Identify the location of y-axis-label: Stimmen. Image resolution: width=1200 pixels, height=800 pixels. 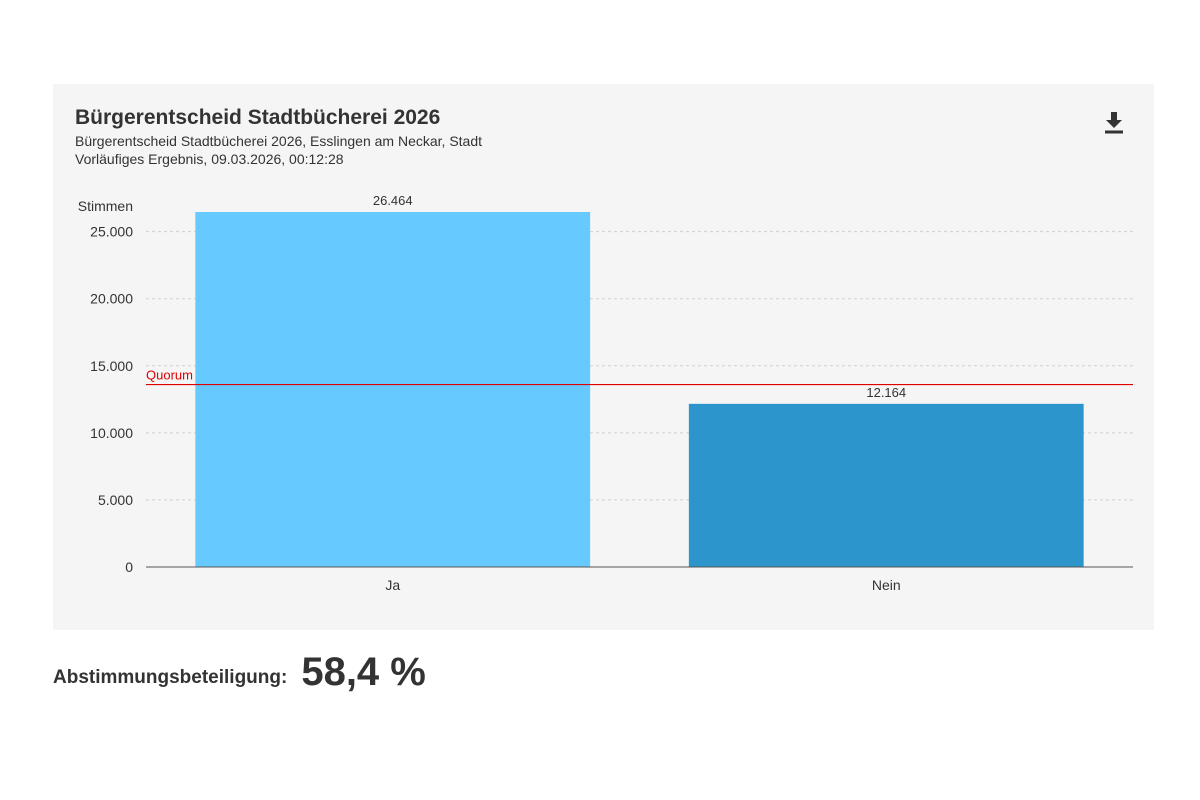
(105, 206).